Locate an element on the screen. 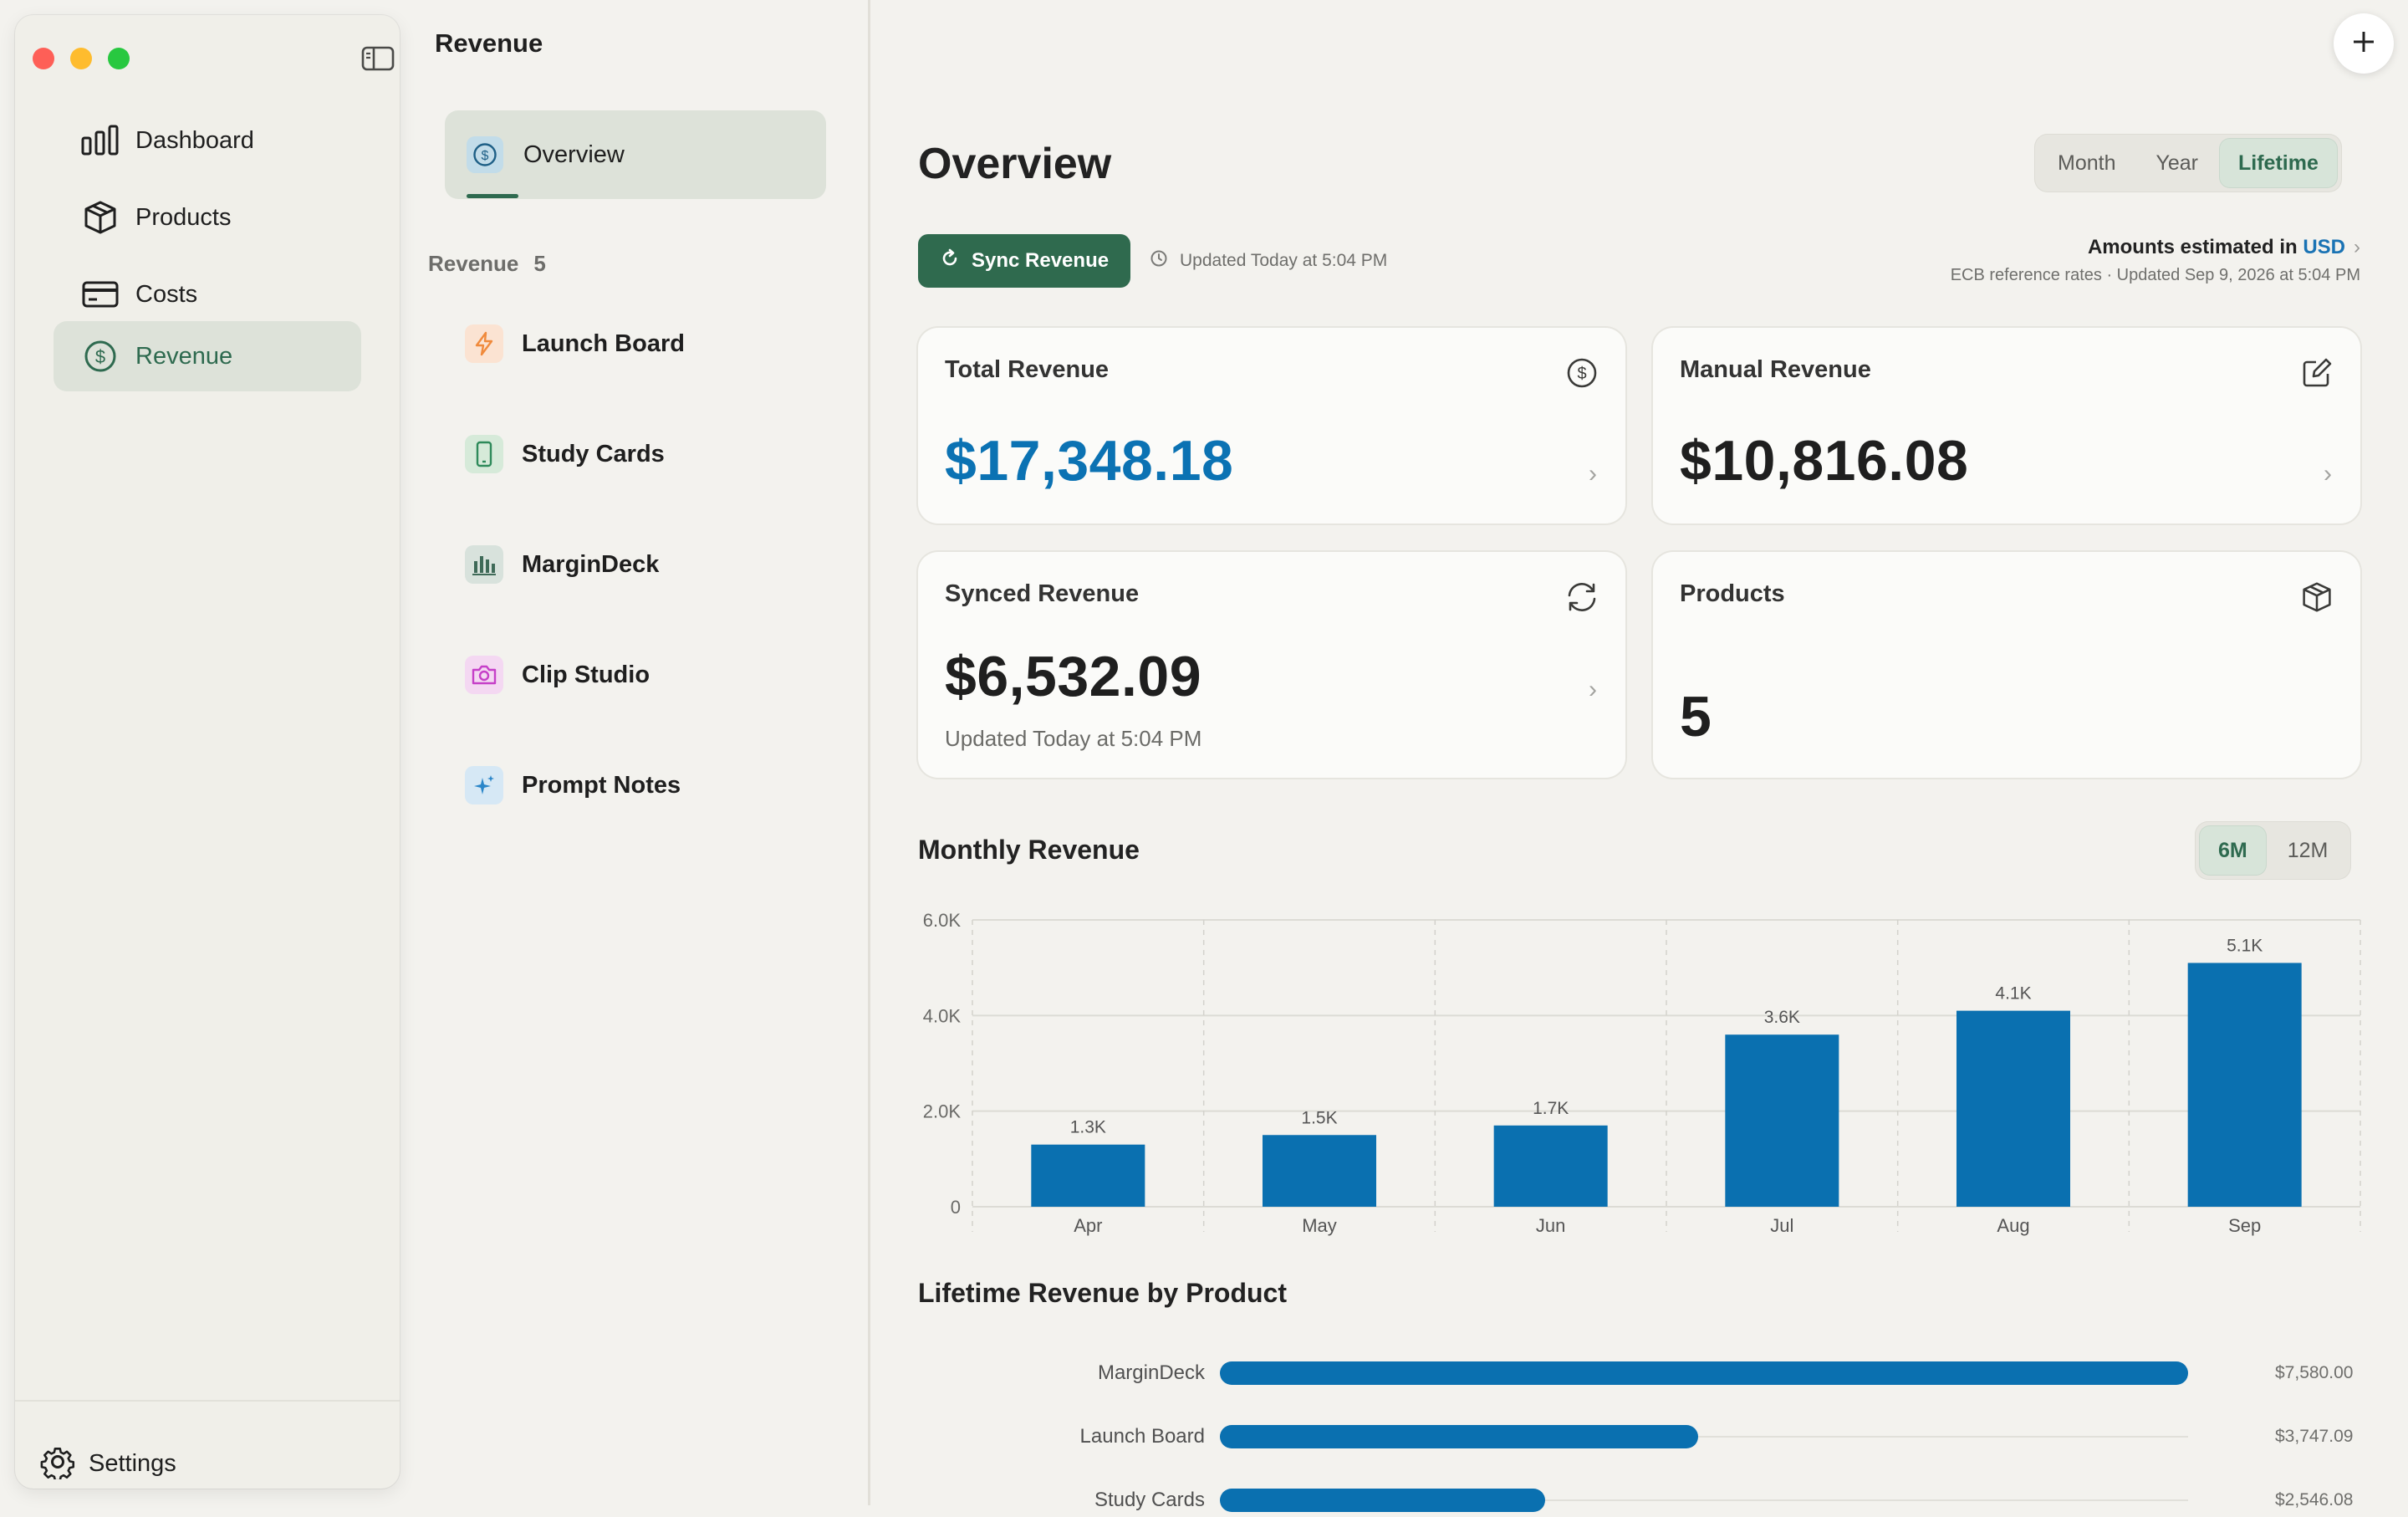  hbar-row: Launch Board $3,747.09 is located at coordinates (1639, 1436).